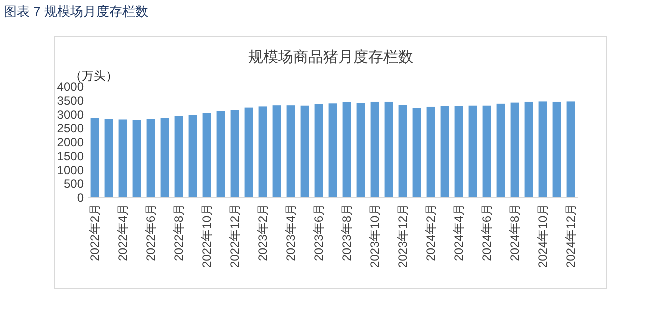 This screenshot has width=649, height=321. What do you see at coordinates (235, 236) in the screenshot?
I see `x-tick-label: 2022年12月` at bounding box center [235, 236].